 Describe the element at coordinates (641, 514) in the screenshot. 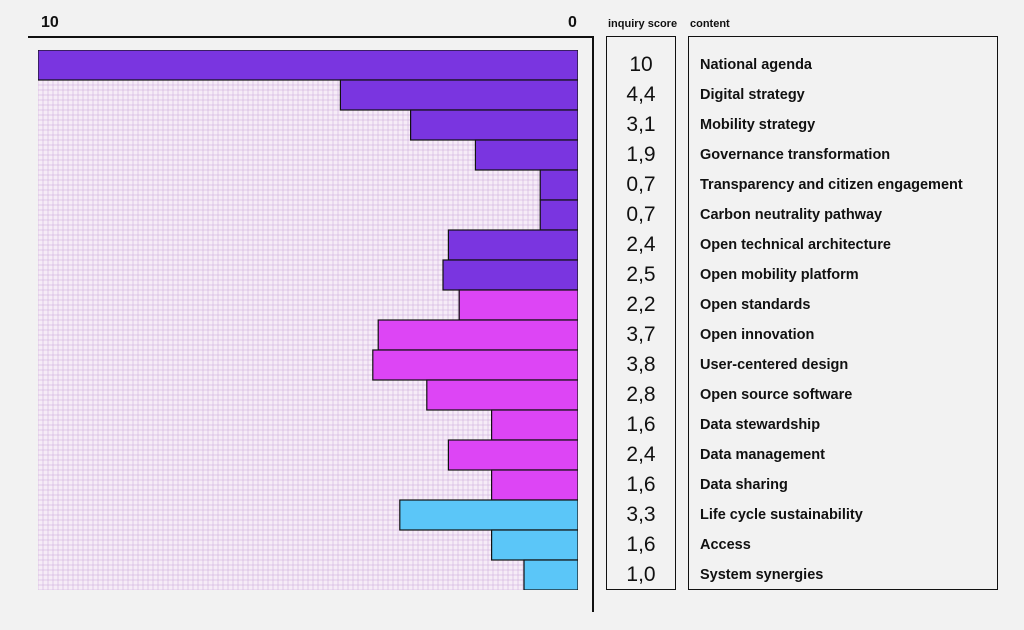

I see `score-value: 3,3` at that location.